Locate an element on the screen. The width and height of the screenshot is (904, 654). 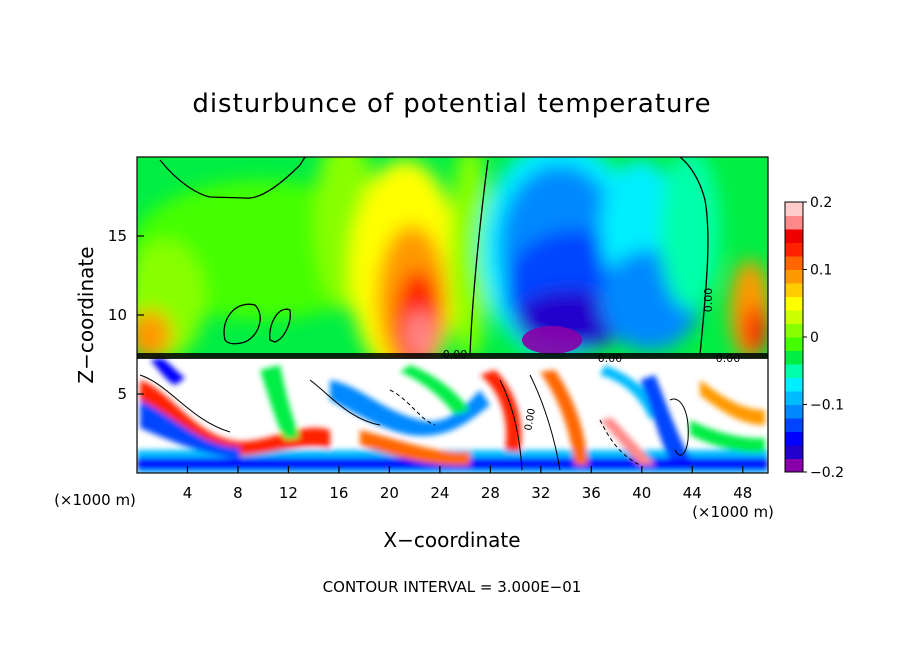
x-tick-label: 28 is located at coordinates (490, 493).